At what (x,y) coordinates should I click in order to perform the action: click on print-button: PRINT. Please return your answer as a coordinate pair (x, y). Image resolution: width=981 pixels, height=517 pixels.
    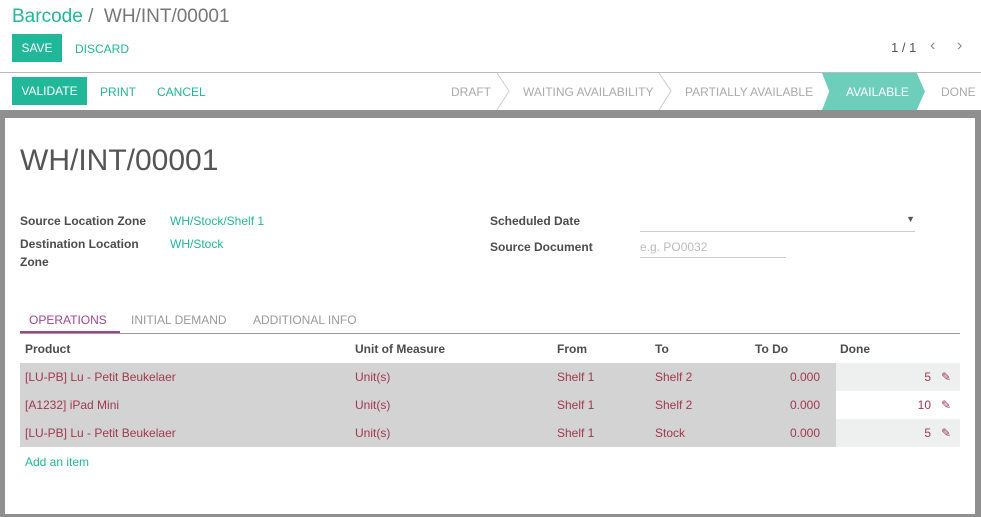
    Looking at the image, I should click on (118, 92).